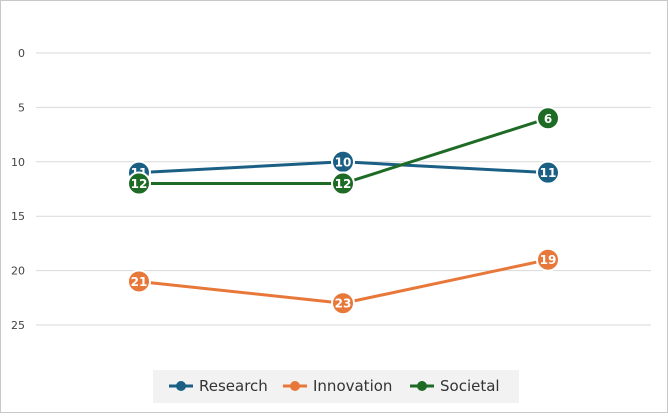 The width and height of the screenshot is (668, 417). I want to click on legend: Research Innovation Societal, so click(336, 386).